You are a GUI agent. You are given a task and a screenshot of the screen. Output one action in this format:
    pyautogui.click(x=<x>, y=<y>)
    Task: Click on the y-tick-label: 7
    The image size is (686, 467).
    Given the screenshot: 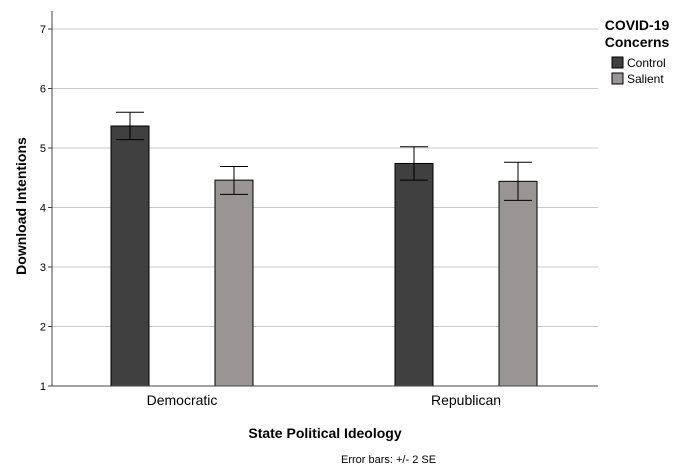 What is the action you would take?
    pyautogui.click(x=43, y=30)
    